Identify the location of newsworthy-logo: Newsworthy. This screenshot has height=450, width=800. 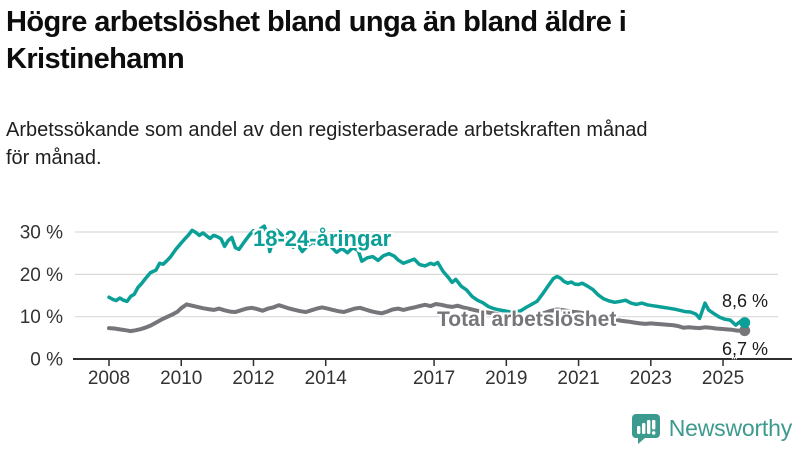
(711, 428).